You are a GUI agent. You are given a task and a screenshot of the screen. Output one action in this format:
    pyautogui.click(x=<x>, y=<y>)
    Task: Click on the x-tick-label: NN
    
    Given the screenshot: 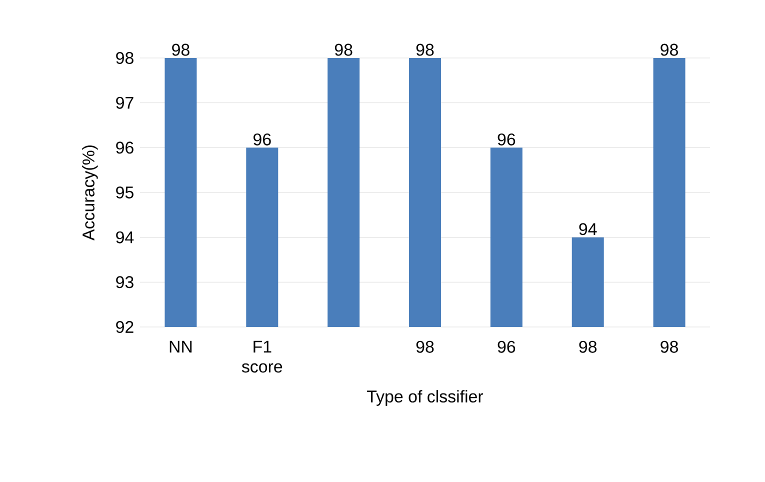 What is the action you would take?
    pyautogui.click(x=181, y=346)
    